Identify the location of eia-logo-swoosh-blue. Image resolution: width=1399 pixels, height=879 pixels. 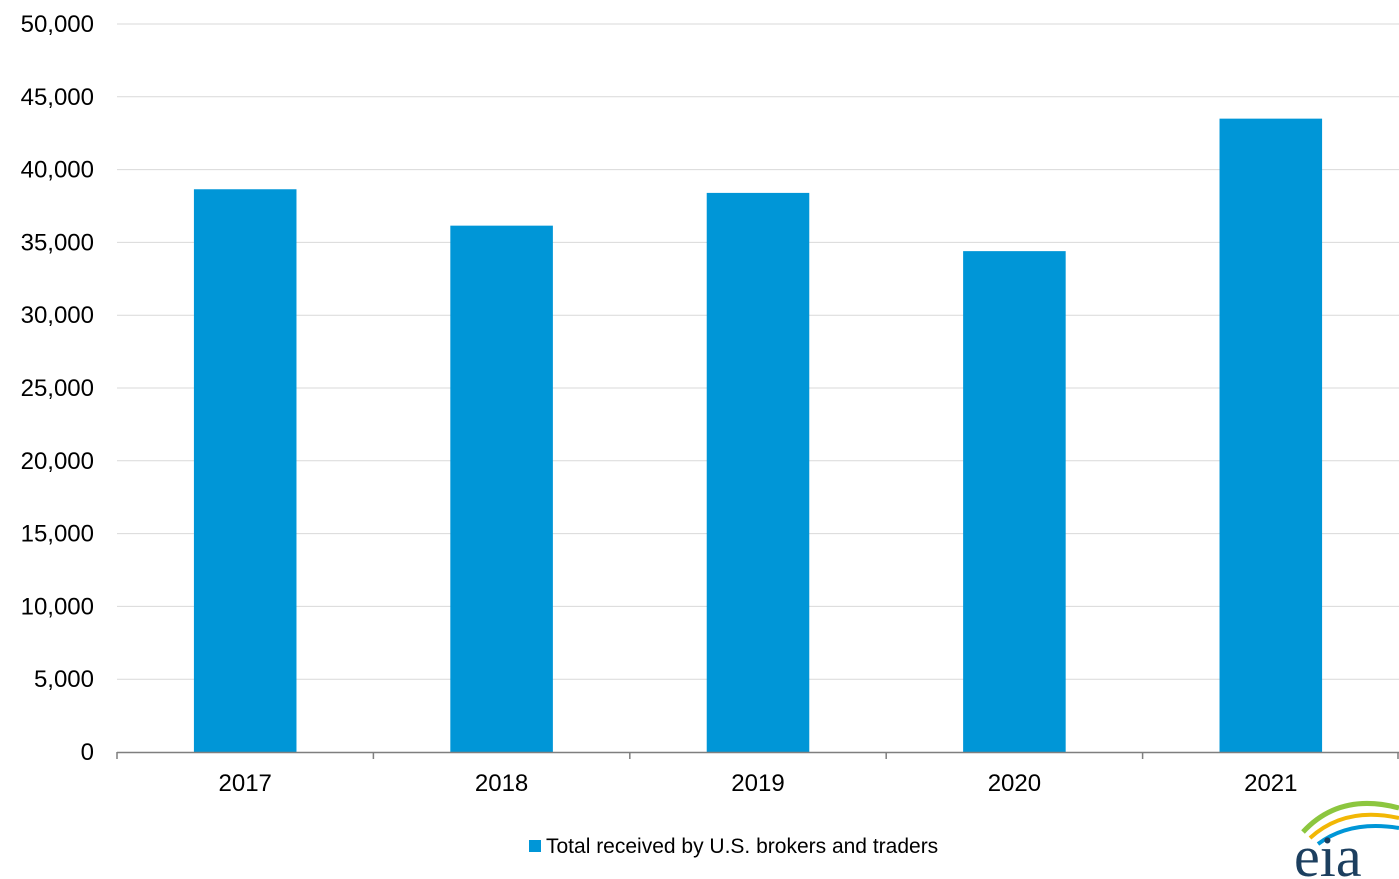
(1357, 835).